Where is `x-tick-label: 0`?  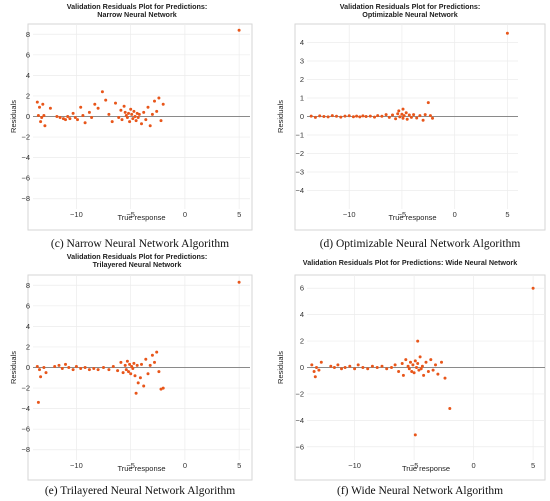 x-tick-label: 0 is located at coordinates (474, 465).